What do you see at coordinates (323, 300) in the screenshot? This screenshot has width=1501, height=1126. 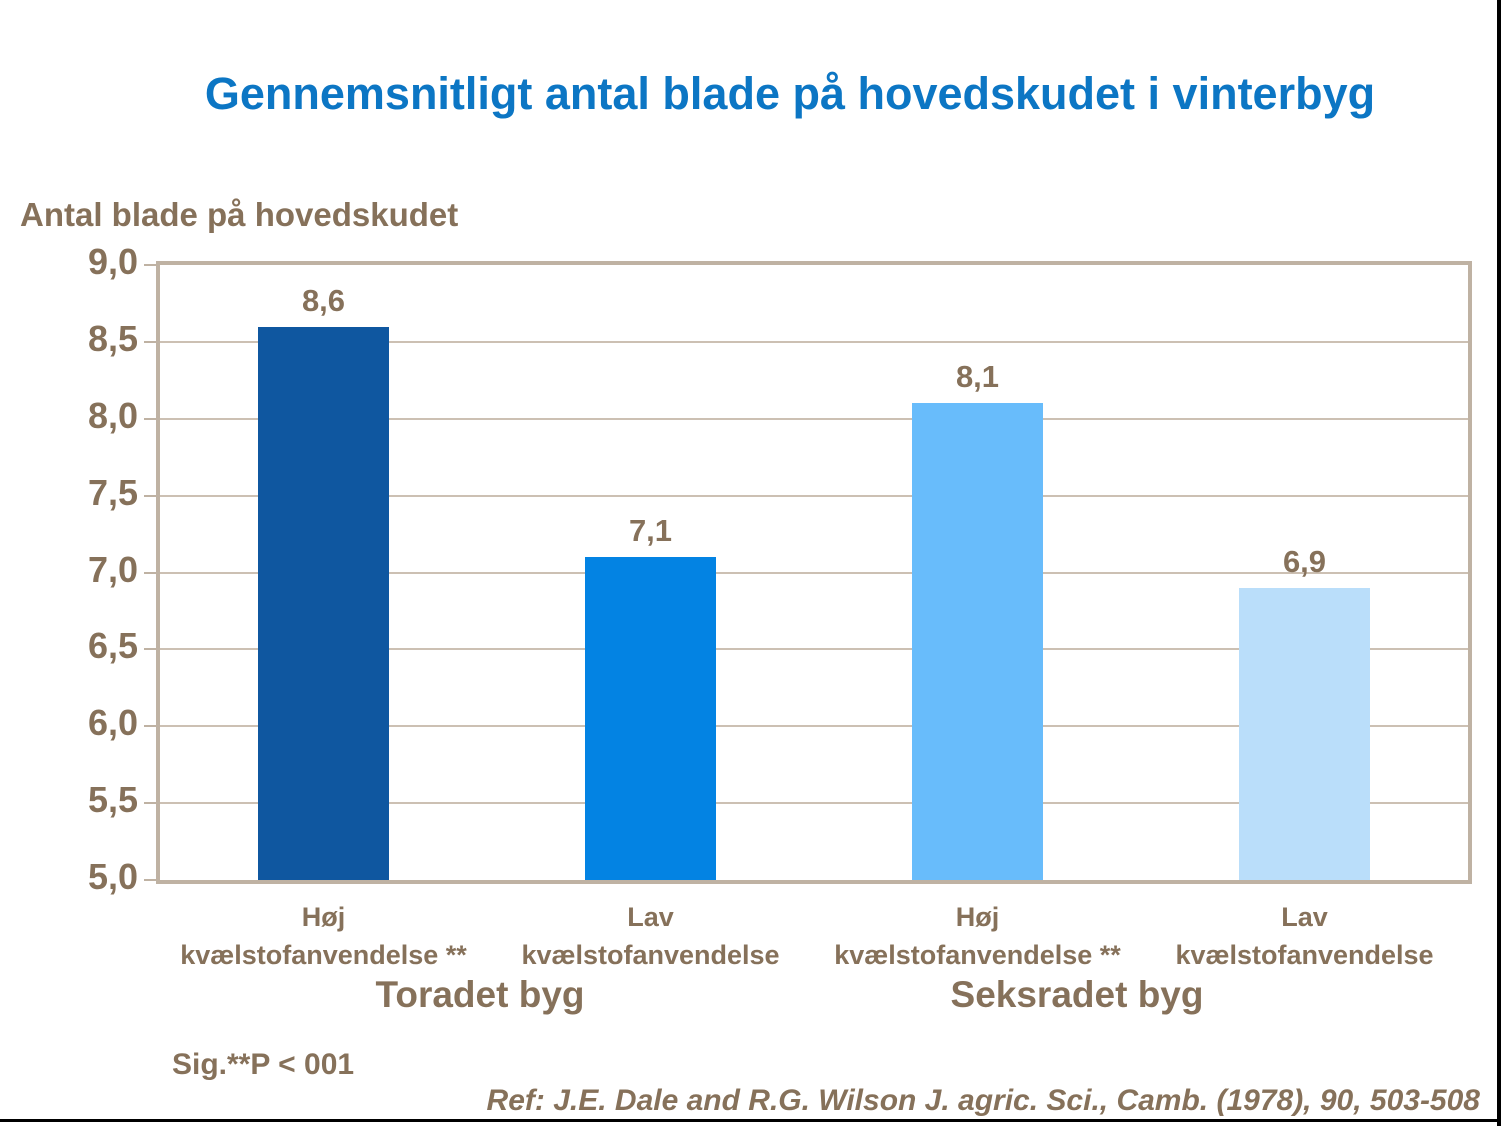 I see `bar-value-label: 8,6` at bounding box center [323, 300].